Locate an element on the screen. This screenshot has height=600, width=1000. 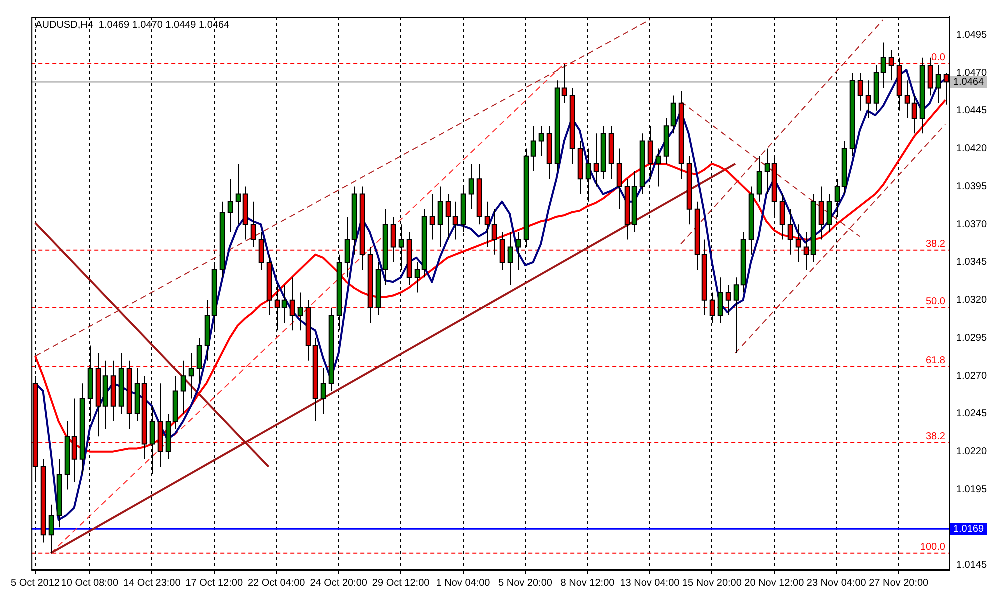
x-tick-label: 14 Oct 23:00 is located at coordinates (153, 583).